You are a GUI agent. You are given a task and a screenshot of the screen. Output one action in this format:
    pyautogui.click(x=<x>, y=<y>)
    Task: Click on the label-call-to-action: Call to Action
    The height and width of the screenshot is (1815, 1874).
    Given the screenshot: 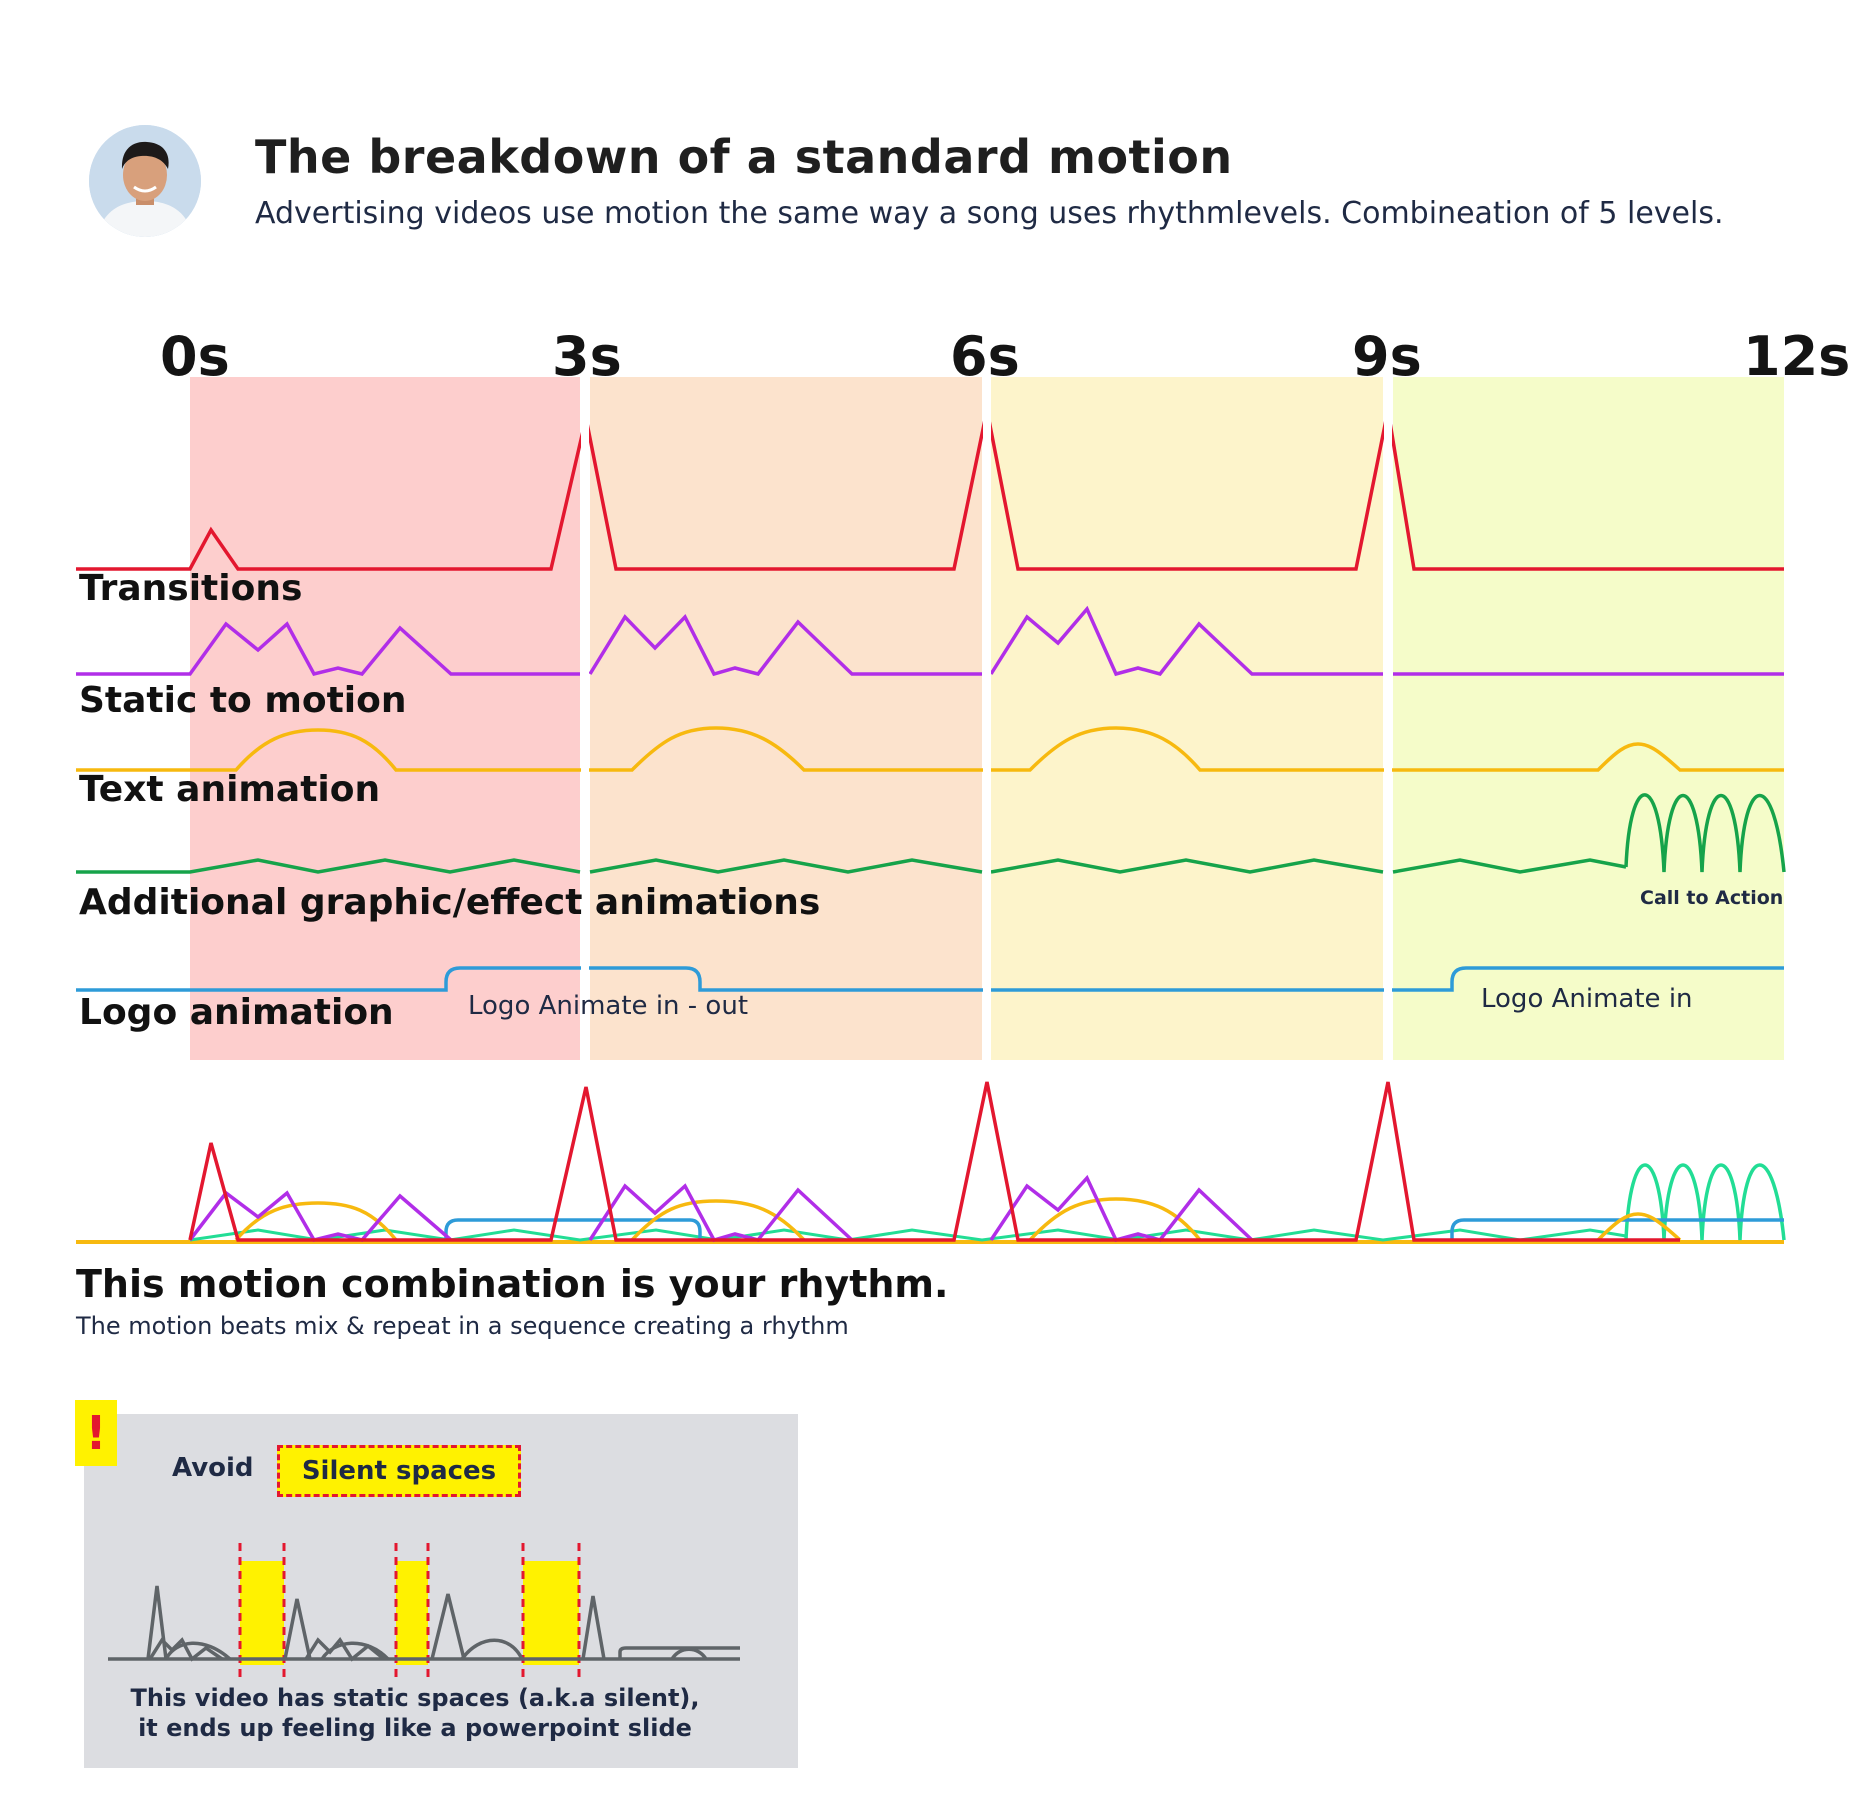 What is the action you would take?
    pyautogui.click(x=1712, y=898)
    